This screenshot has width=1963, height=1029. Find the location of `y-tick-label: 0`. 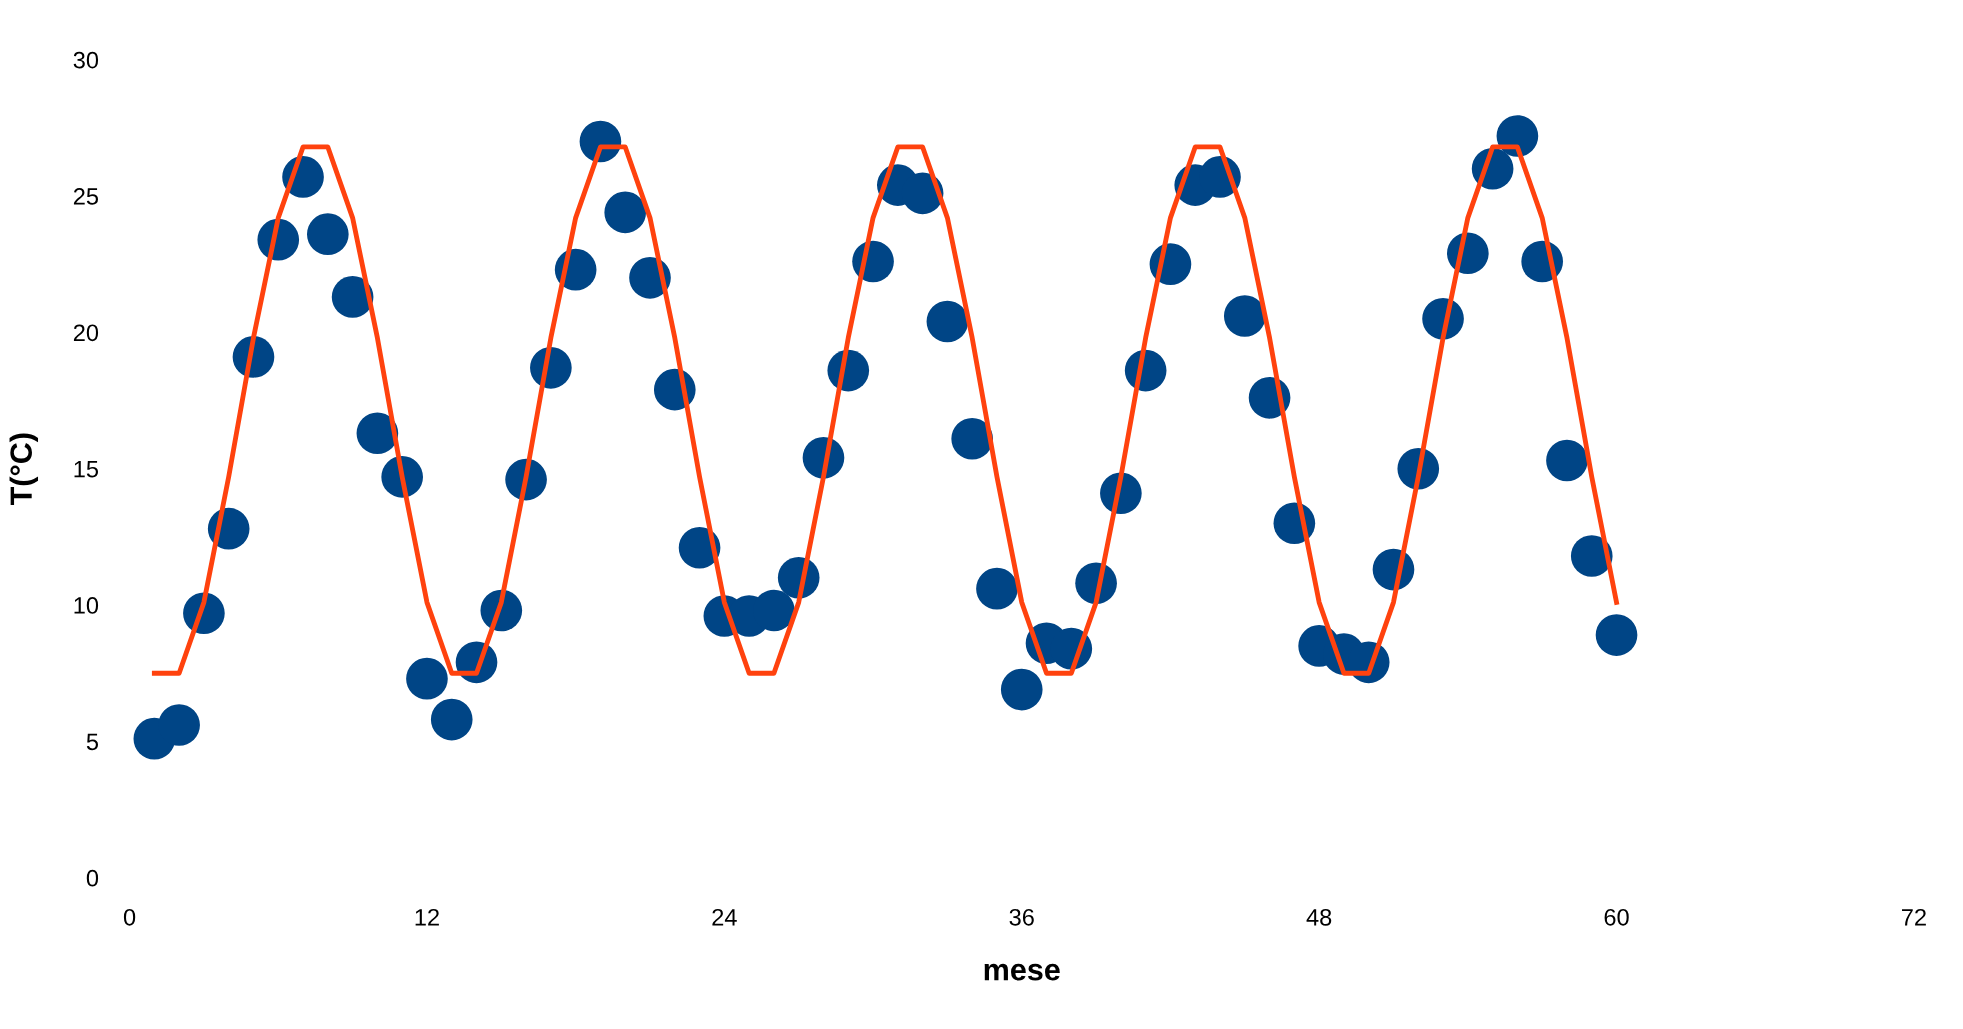

y-tick-label: 0 is located at coordinates (92, 878).